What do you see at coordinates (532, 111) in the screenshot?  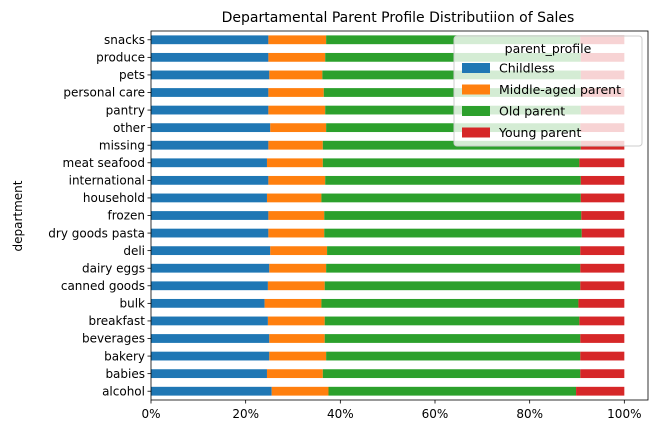 I see `legend-label: Old parent` at bounding box center [532, 111].